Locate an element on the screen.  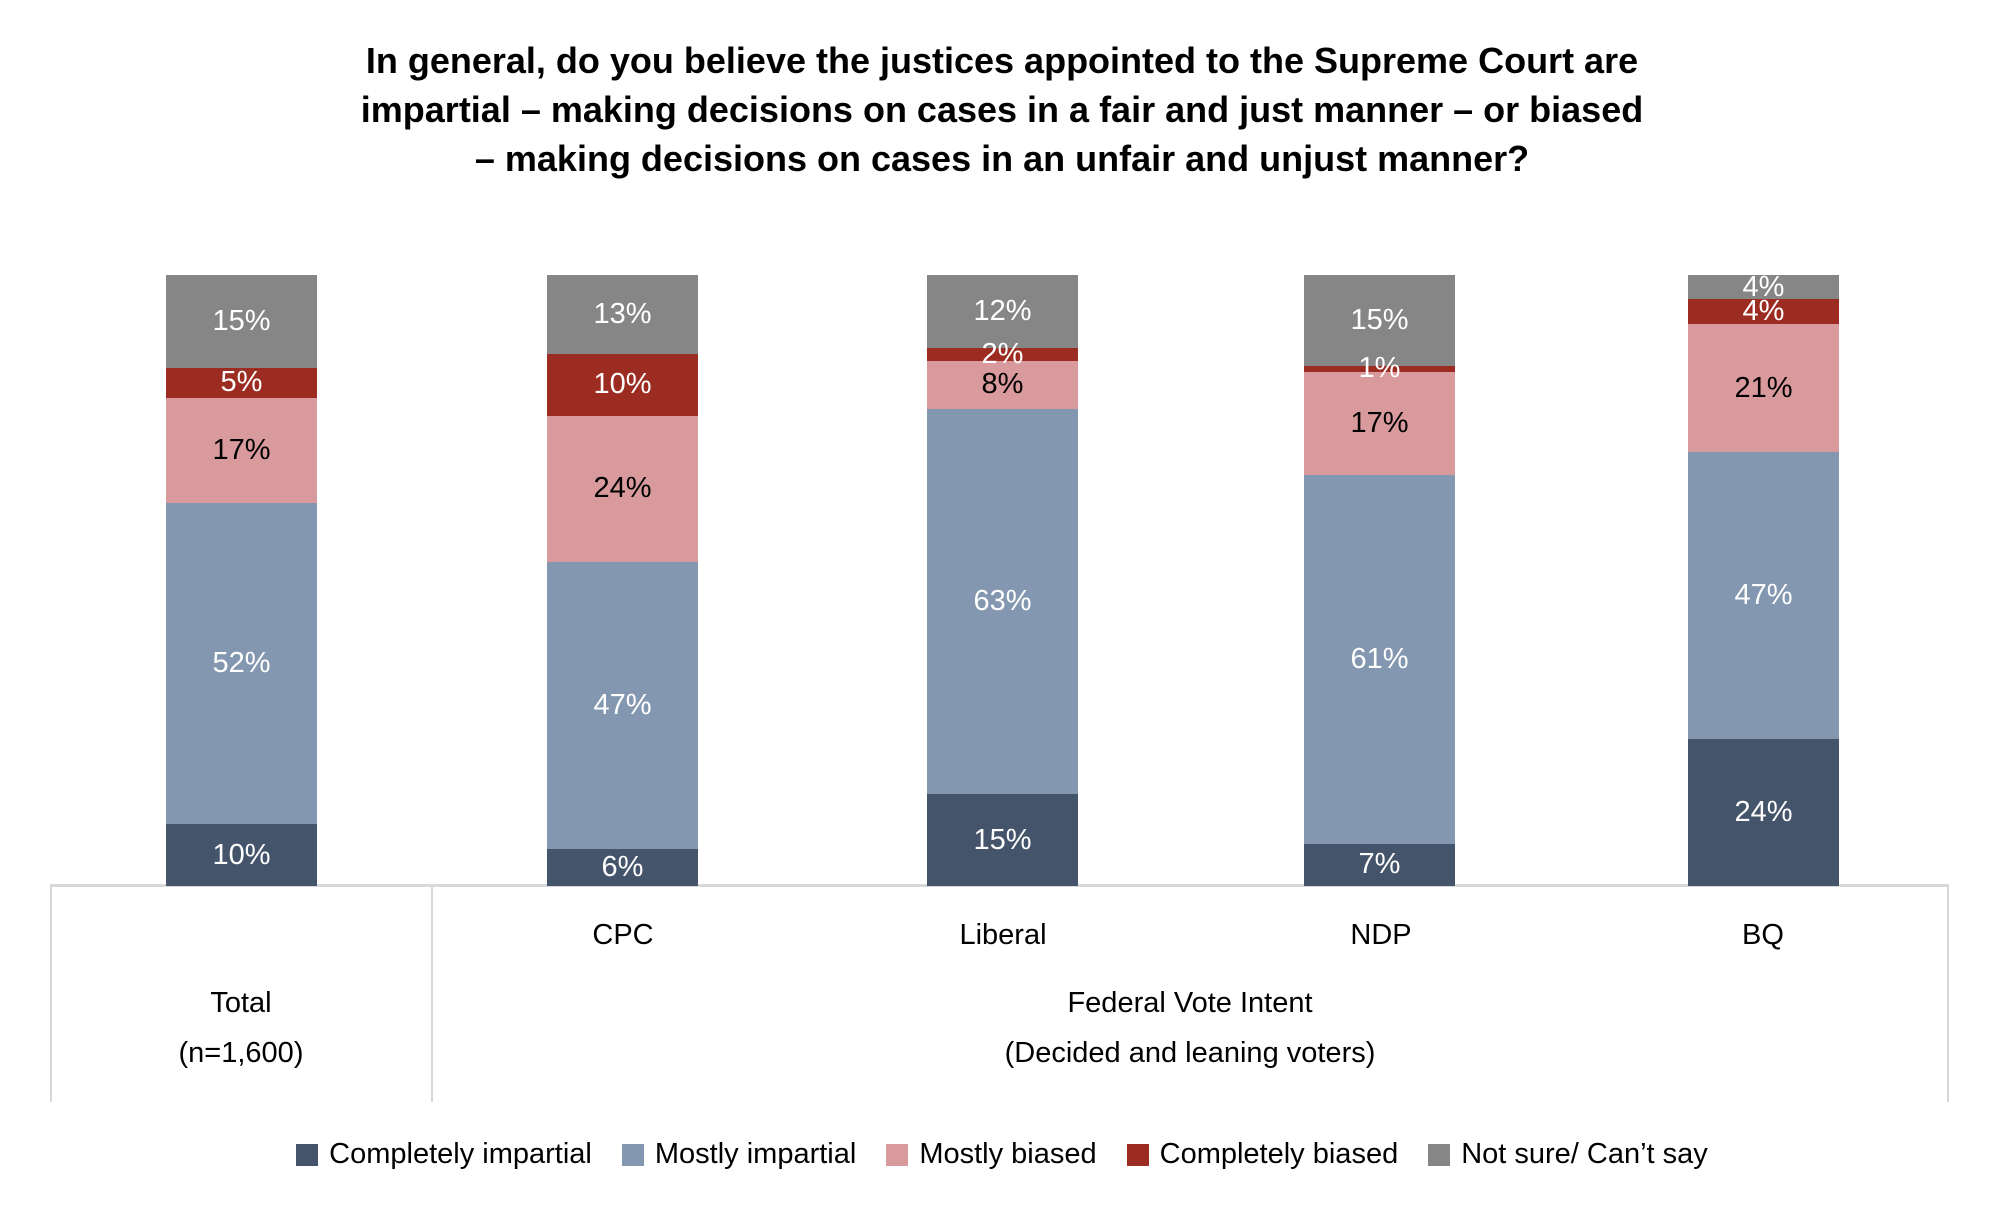
segment-data-label: 7% is located at coordinates (1379, 864).